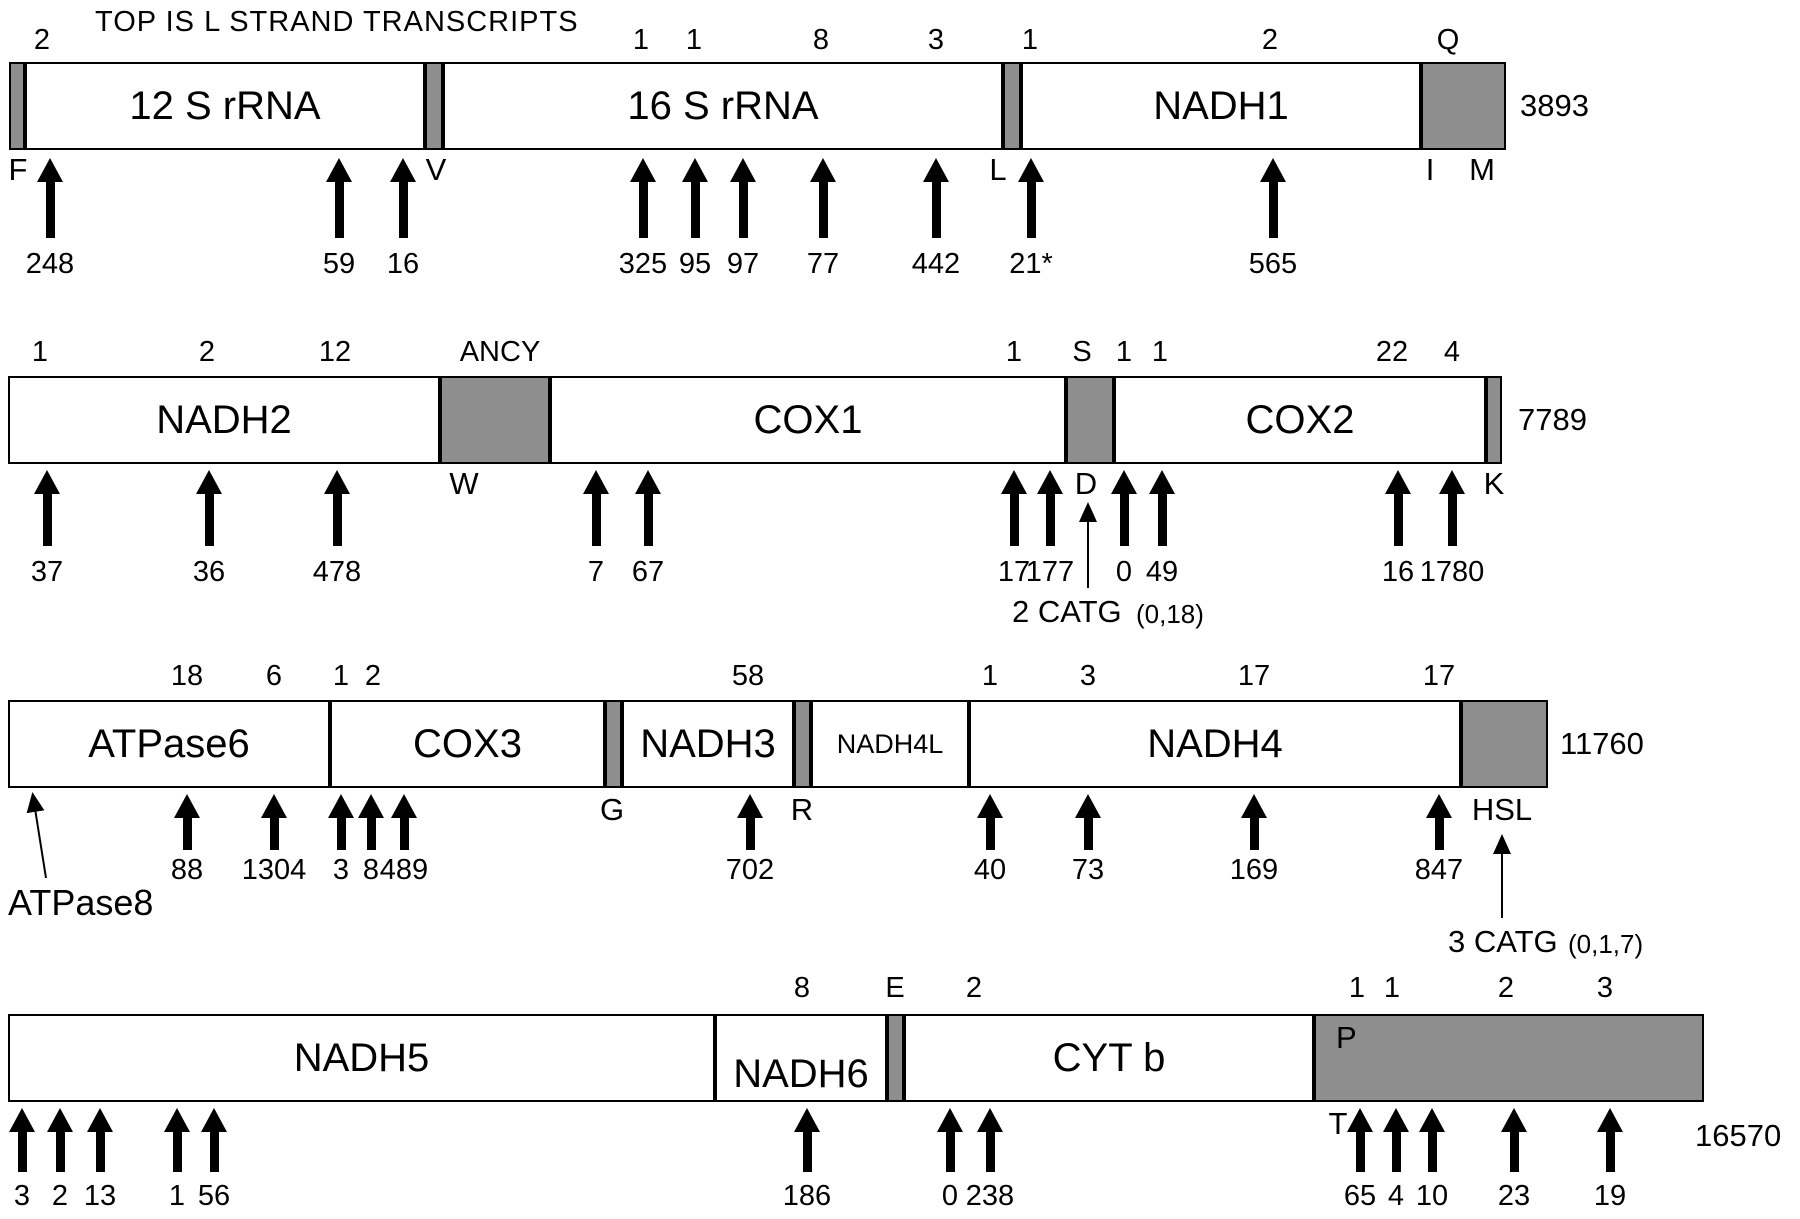  Describe the element at coordinates (1050, 572) in the screenshot. I see `arrow-count-label: 177` at that location.